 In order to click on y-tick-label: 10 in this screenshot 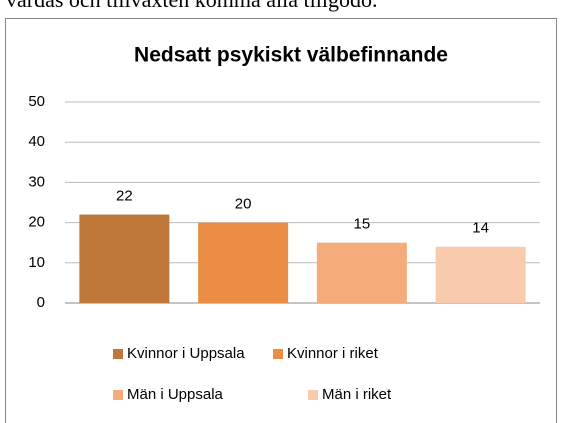, I will do `click(36, 262)`.